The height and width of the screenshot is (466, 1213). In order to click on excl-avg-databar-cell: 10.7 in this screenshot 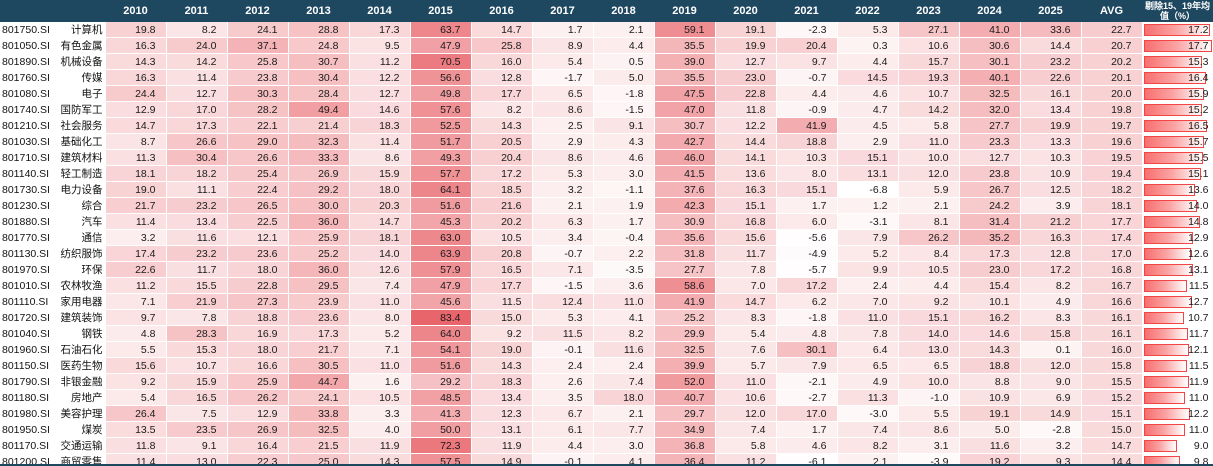, I will do `click(1177, 317)`.